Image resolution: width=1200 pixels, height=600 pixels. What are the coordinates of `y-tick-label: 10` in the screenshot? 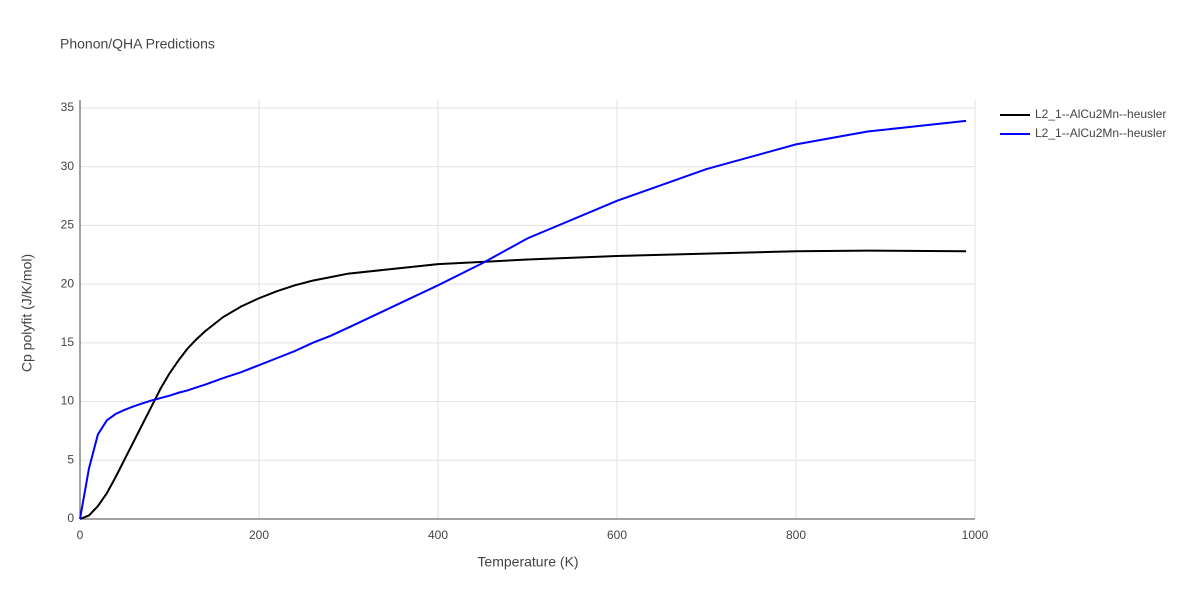 It's located at (68, 401).